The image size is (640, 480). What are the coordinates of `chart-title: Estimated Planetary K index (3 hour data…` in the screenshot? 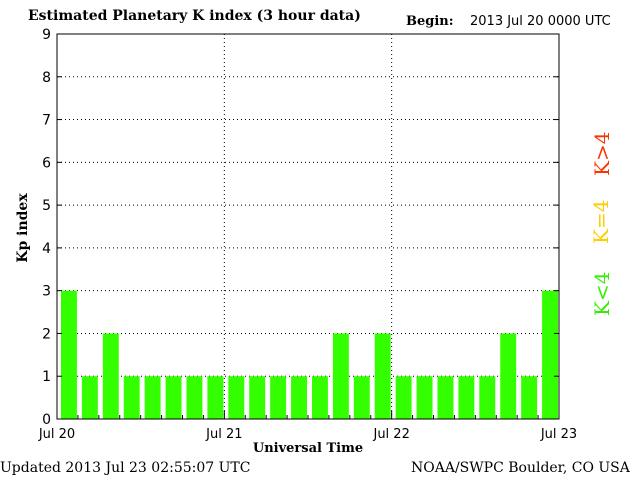 It's located at (194, 16).